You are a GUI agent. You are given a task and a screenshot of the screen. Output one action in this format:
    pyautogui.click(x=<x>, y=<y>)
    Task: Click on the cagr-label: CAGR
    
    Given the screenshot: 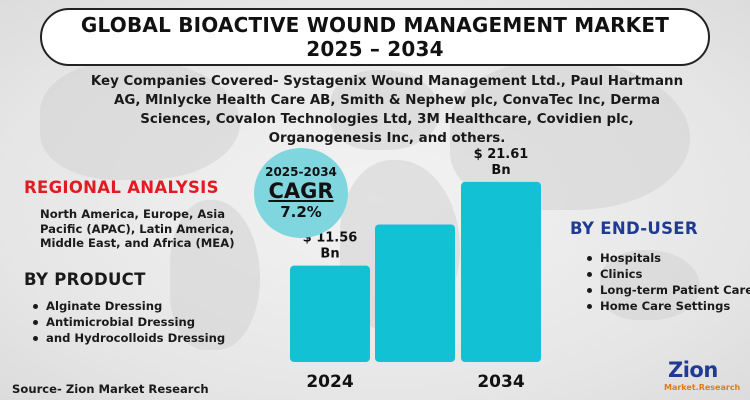 What is the action you would take?
    pyautogui.click(x=301, y=191)
    